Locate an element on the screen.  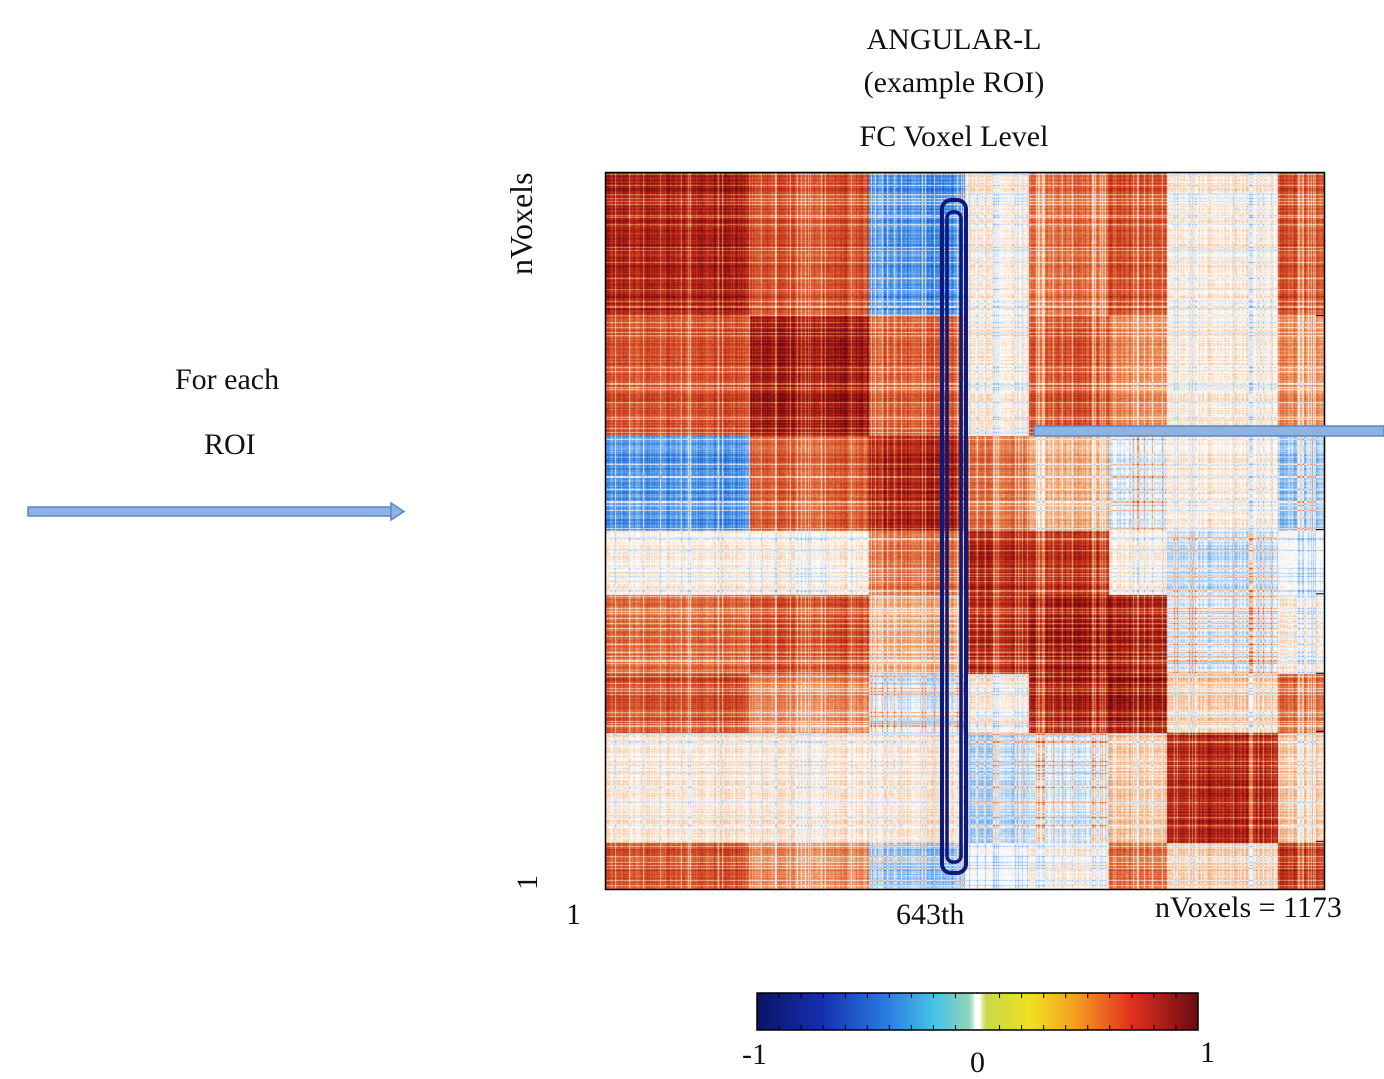
arrow-caption-roi: ROI is located at coordinates (230, 444).